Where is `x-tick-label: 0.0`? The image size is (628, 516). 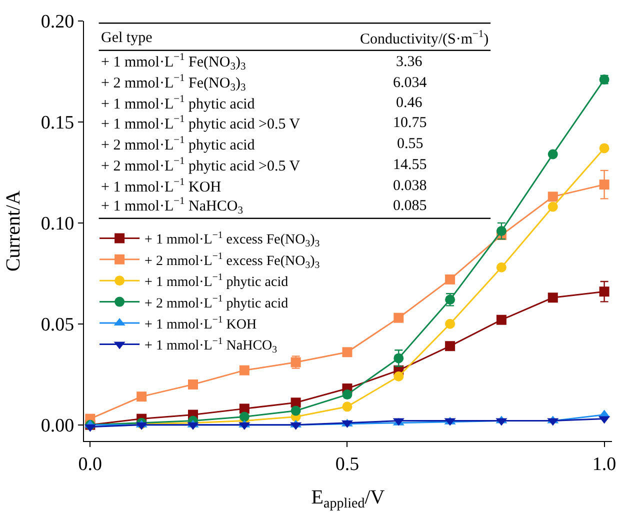 x-tick-label: 0.0 is located at coordinates (90, 464).